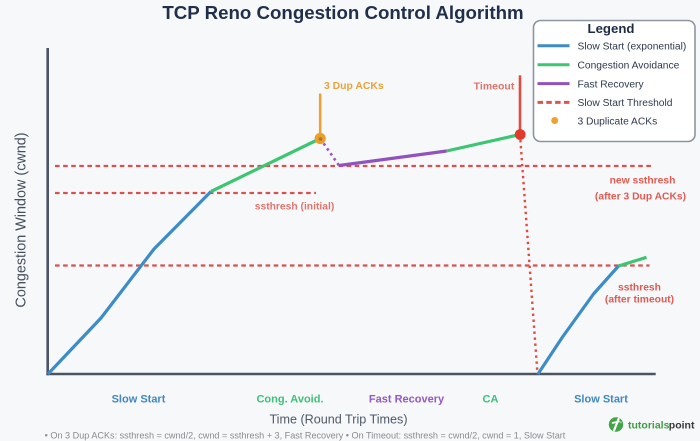 The height and width of the screenshot is (441, 700). What do you see at coordinates (22, 219) in the screenshot?
I see `svg-text: Congestion Window (cwnd)` at bounding box center [22, 219].